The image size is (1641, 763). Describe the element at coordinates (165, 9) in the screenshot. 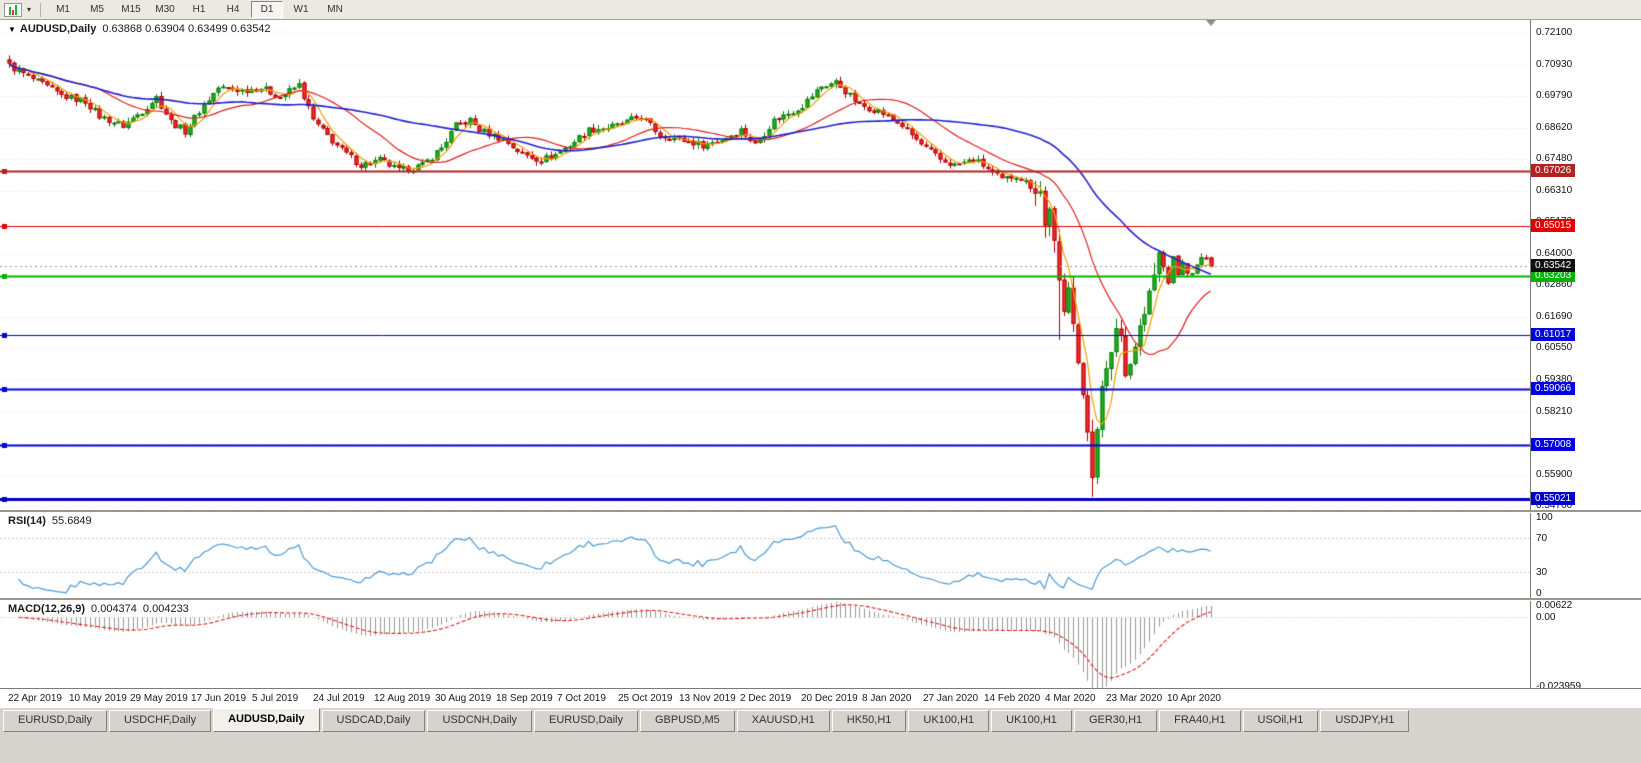

I see `timeframe-button-m30: M30` at that location.